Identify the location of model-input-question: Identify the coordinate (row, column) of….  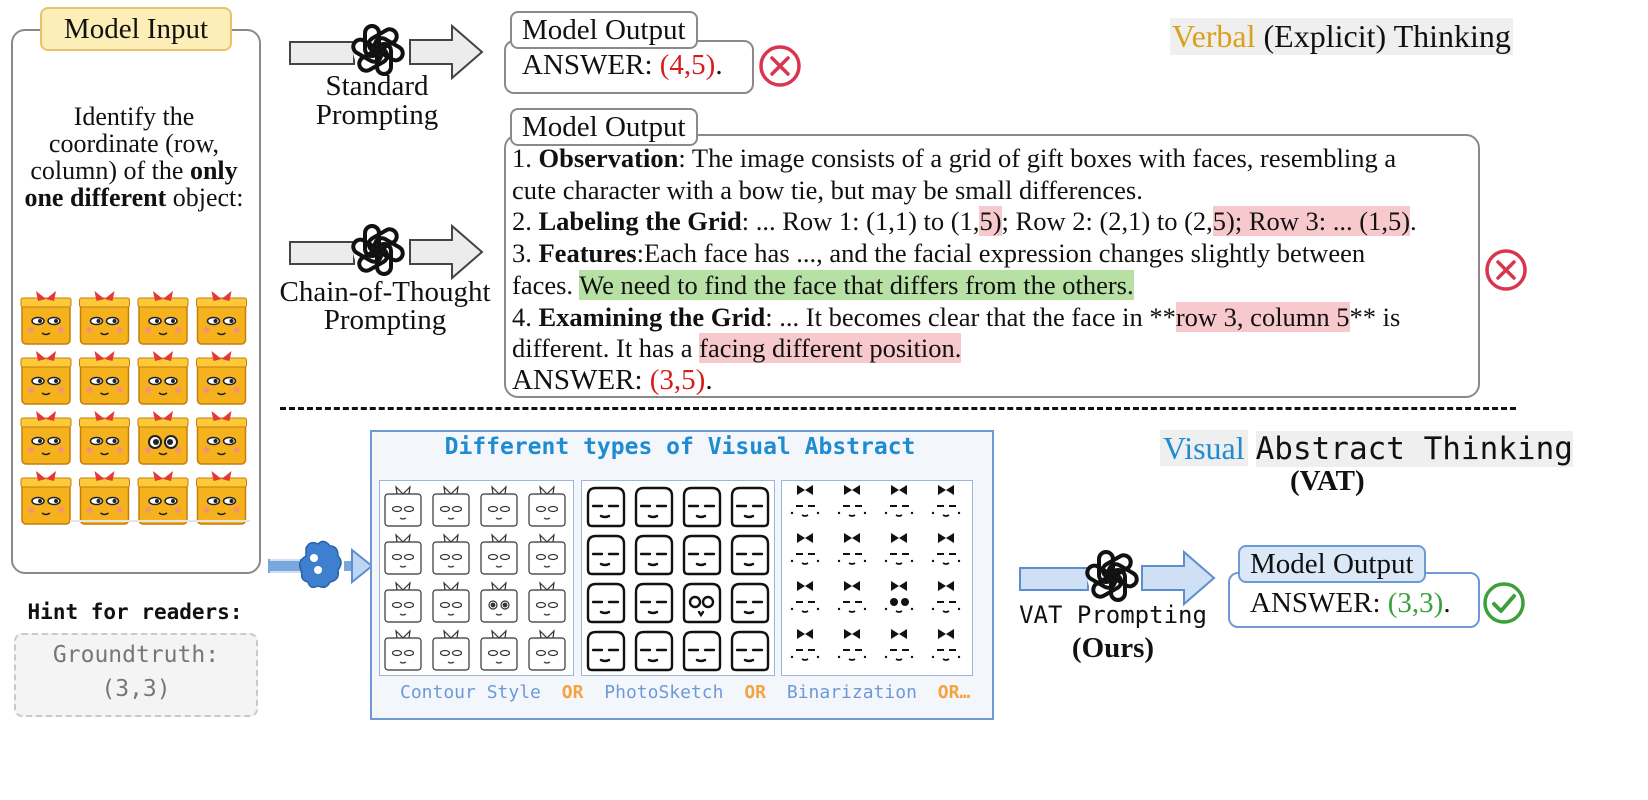
(134, 157).